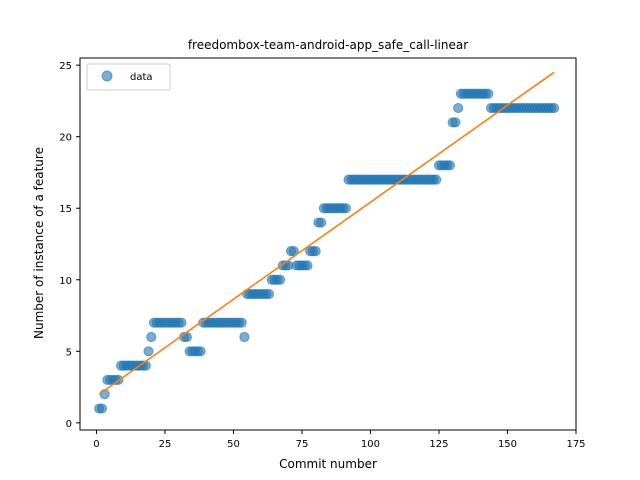 The image size is (640, 480). What do you see at coordinates (65, 138) in the screenshot?
I see `y-tick-label: 20` at bounding box center [65, 138].